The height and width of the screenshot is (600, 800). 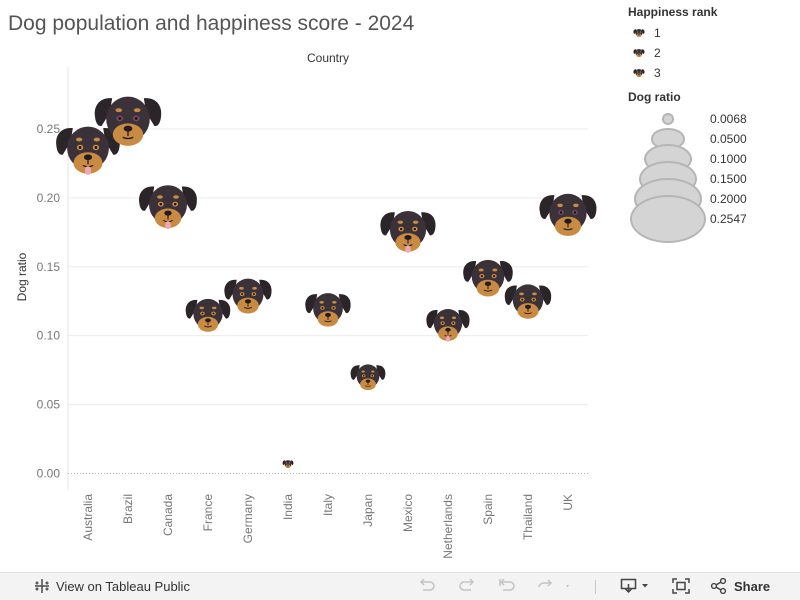 What do you see at coordinates (49, 267) in the screenshot?
I see `y-tick-label: 0.15` at bounding box center [49, 267].